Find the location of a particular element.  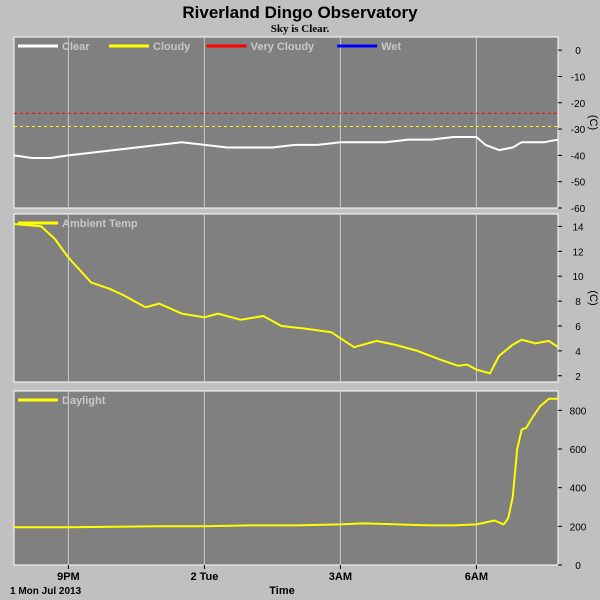

legend-label: Very Cloudy is located at coordinates (283, 47).